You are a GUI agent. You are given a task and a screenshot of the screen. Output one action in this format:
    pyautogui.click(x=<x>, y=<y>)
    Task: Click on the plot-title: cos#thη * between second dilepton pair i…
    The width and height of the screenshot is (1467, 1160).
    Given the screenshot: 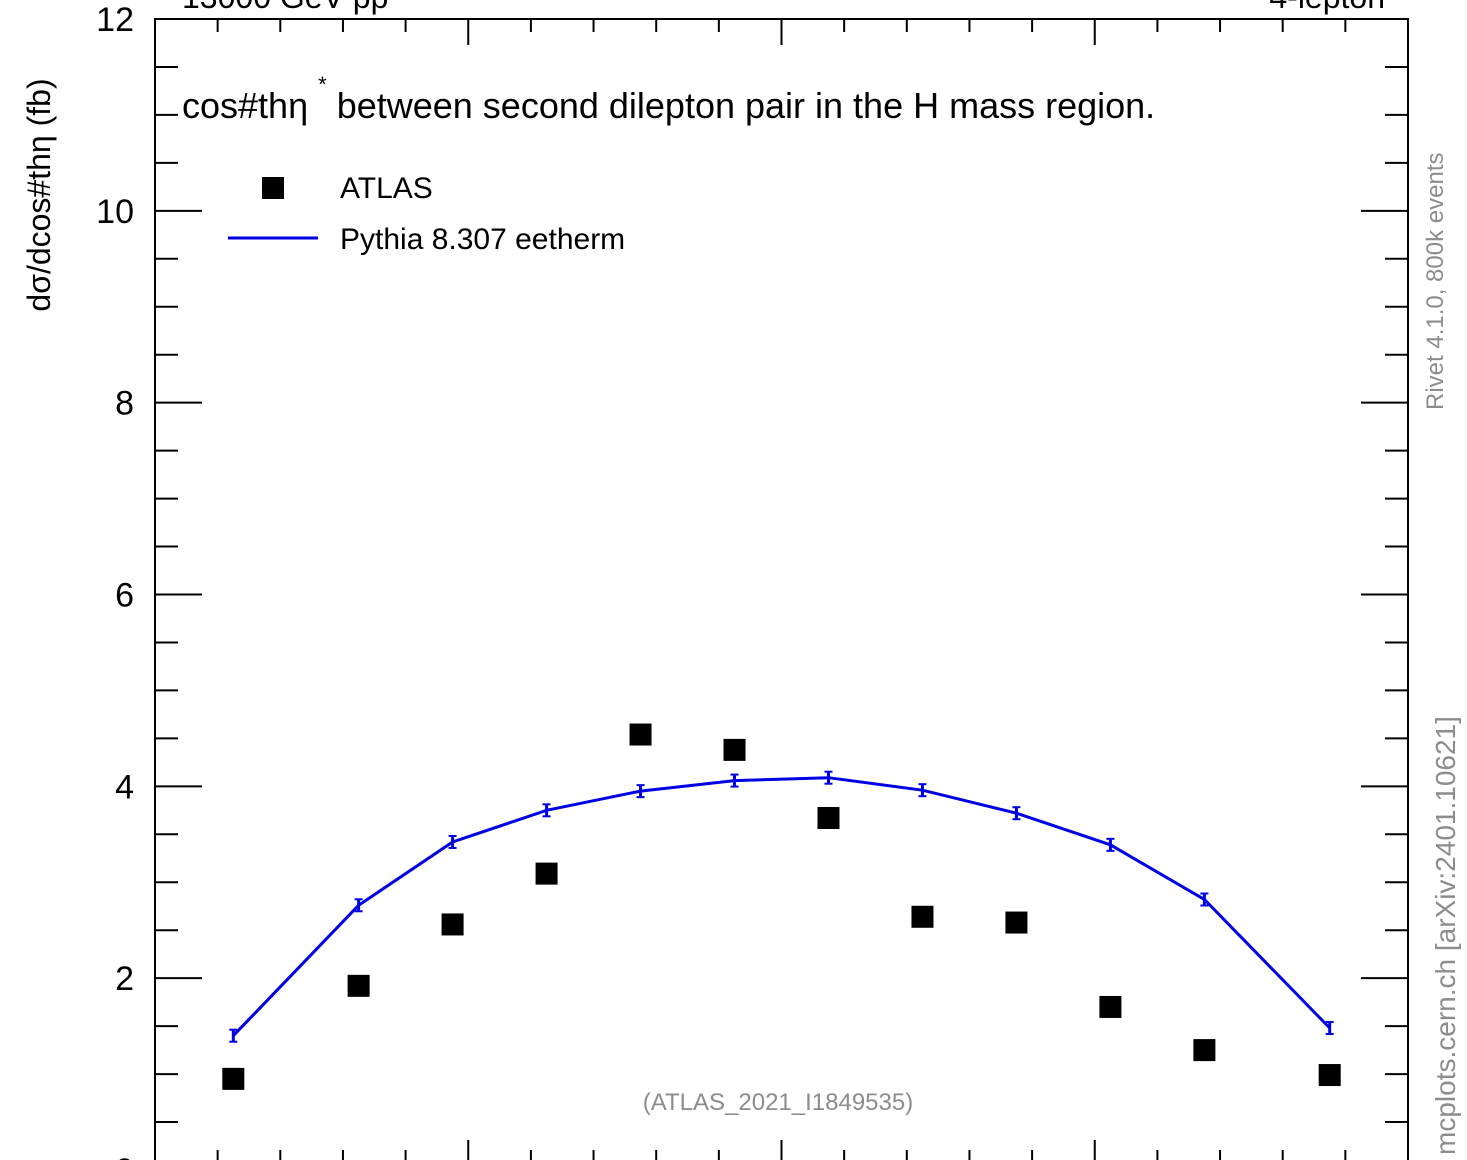 What is the action you would take?
    pyautogui.click(x=668, y=92)
    